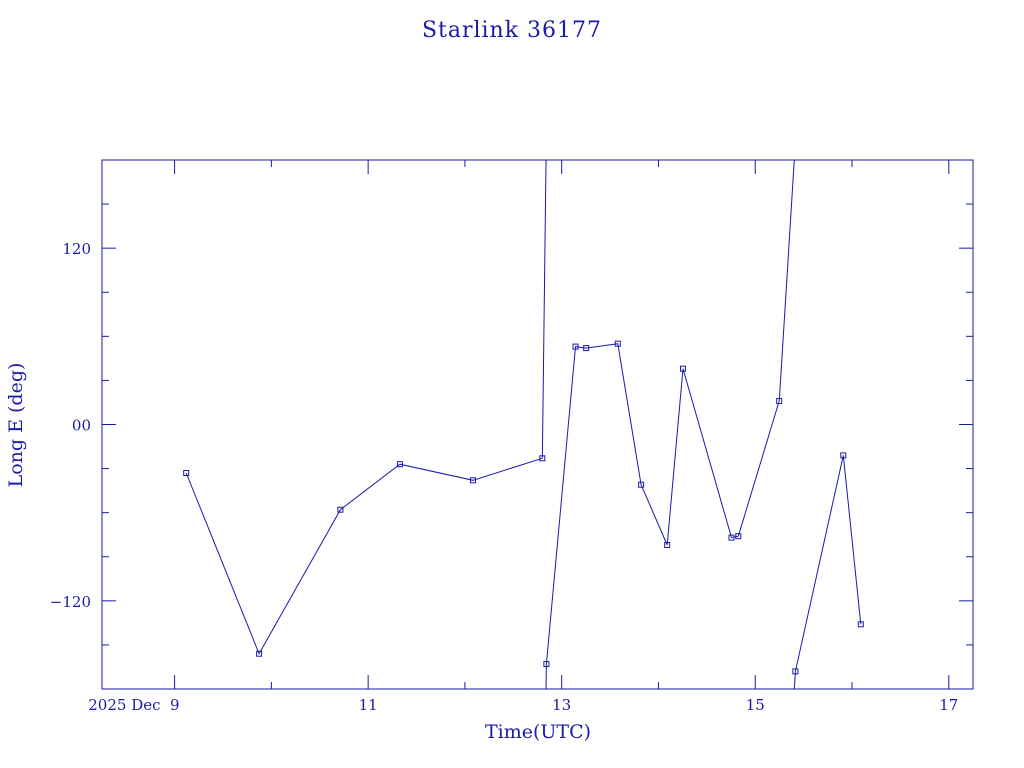  What do you see at coordinates (755, 705) in the screenshot?
I see `x-tick-label: 15` at bounding box center [755, 705].